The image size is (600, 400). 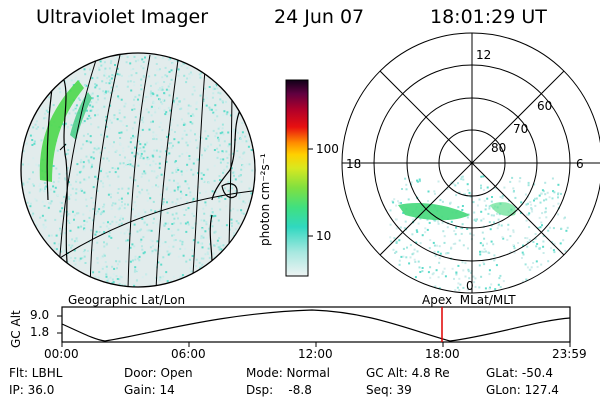 What do you see at coordinates (488, 17) in the screenshot?
I see `time-label: 18:01:29 UT` at bounding box center [488, 17].